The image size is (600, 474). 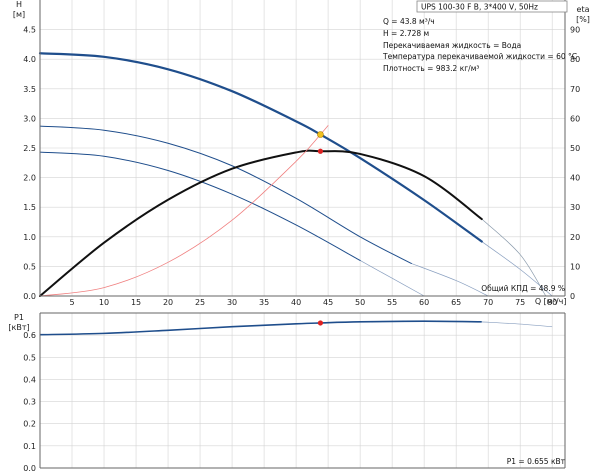 What do you see at coordinates (29, 379) in the screenshot?
I see `p1-tick-label: 0.4` at bounding box center [29, 379].